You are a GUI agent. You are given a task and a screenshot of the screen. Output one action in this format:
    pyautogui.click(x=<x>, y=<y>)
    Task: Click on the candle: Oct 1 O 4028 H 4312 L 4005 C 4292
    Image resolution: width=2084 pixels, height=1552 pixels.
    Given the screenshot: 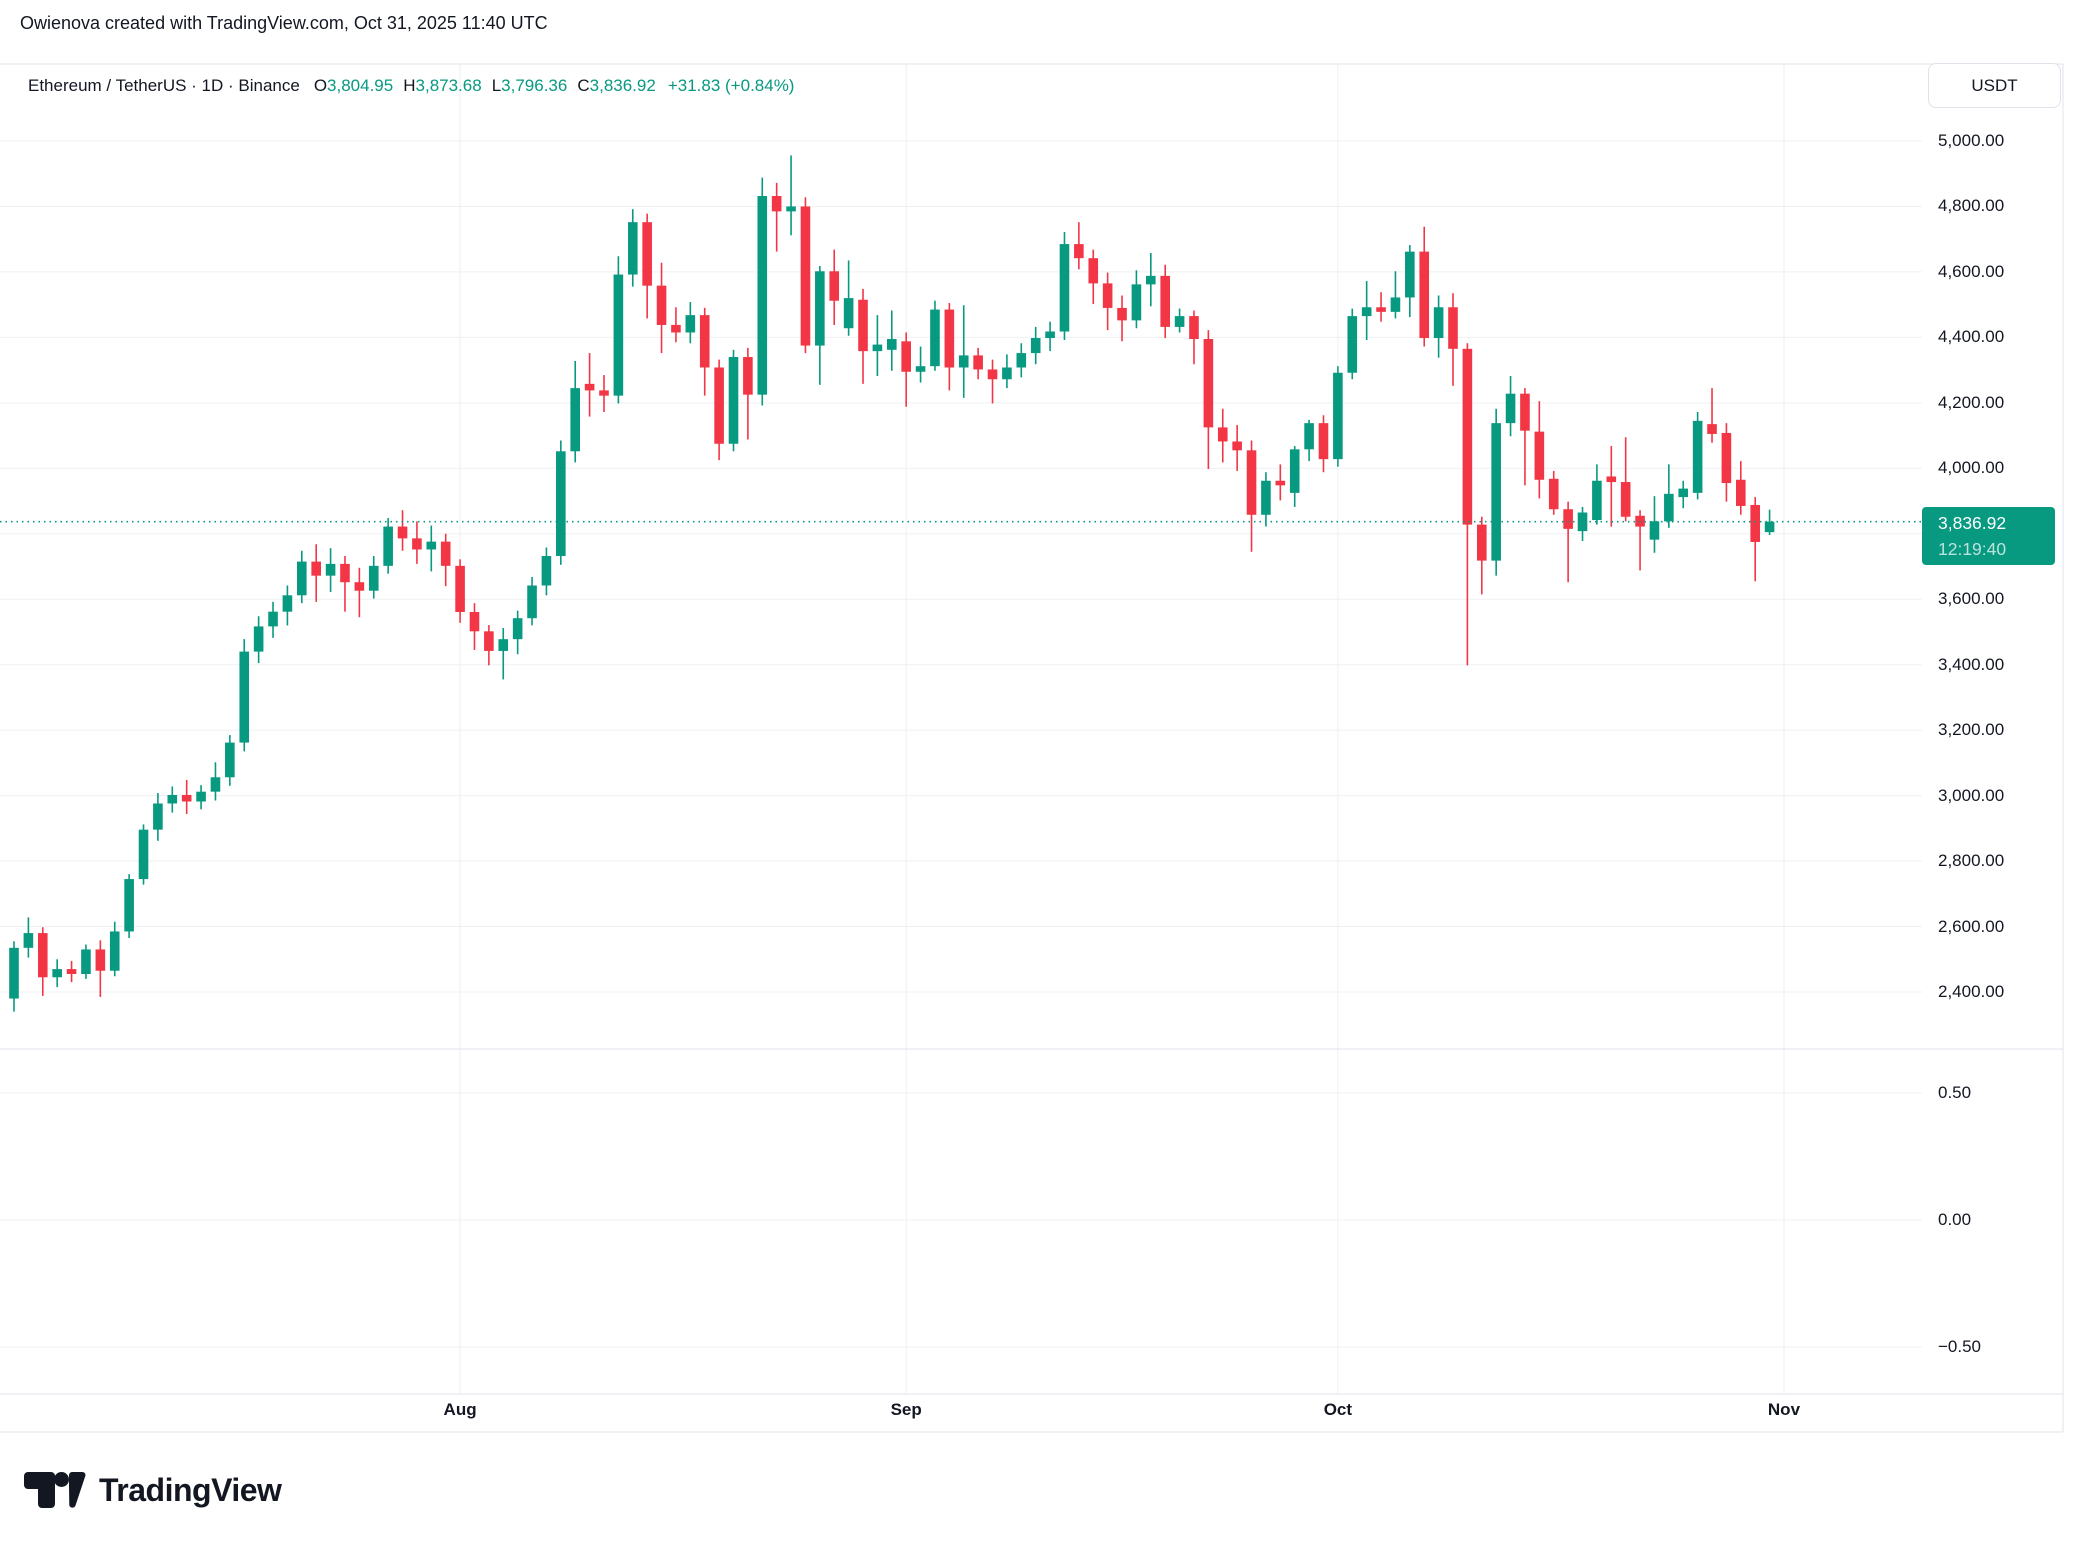 What is the action you would take?
    pyautogui.click(x=1338, y=416)
    